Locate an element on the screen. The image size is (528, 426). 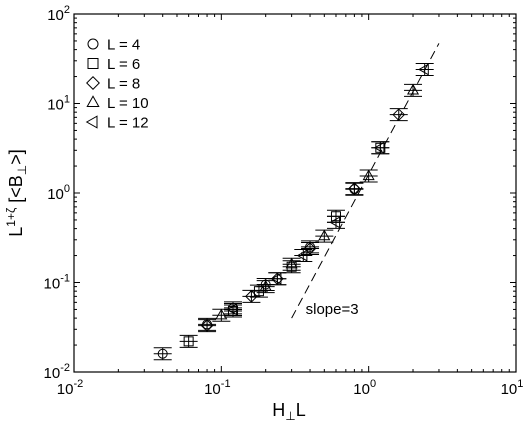
y-tick-label: 10¹ is located at coordinates (58, 104).